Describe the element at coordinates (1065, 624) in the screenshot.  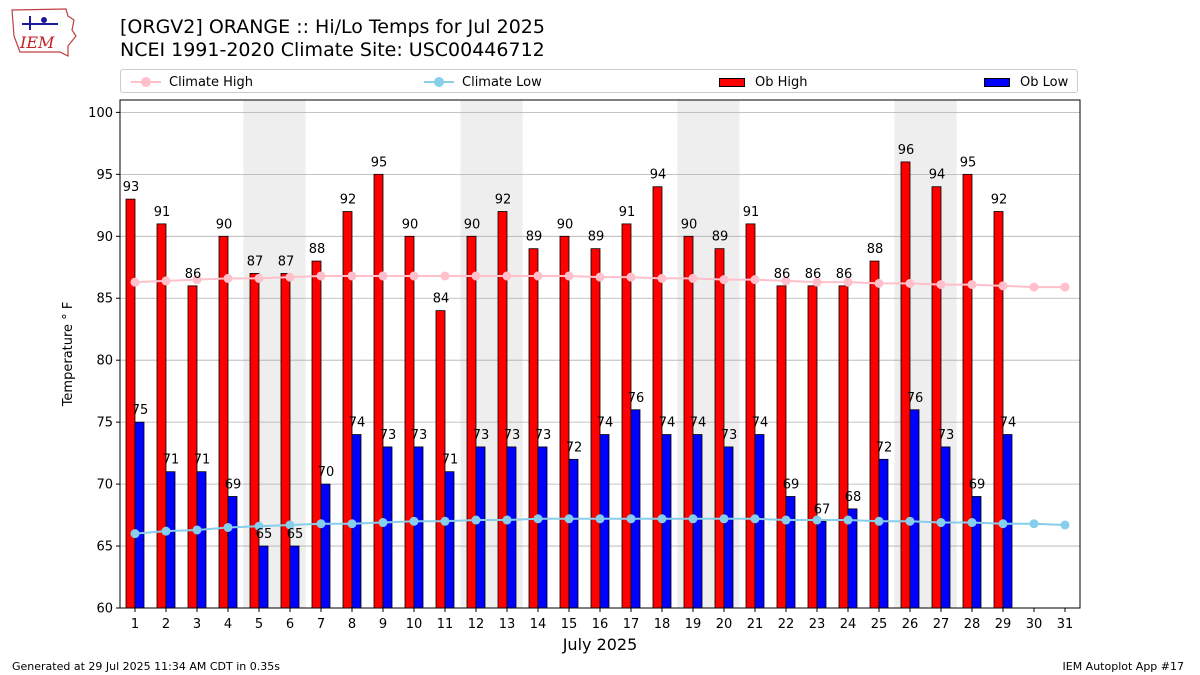
I see `x-tick-label: 31` at that location.